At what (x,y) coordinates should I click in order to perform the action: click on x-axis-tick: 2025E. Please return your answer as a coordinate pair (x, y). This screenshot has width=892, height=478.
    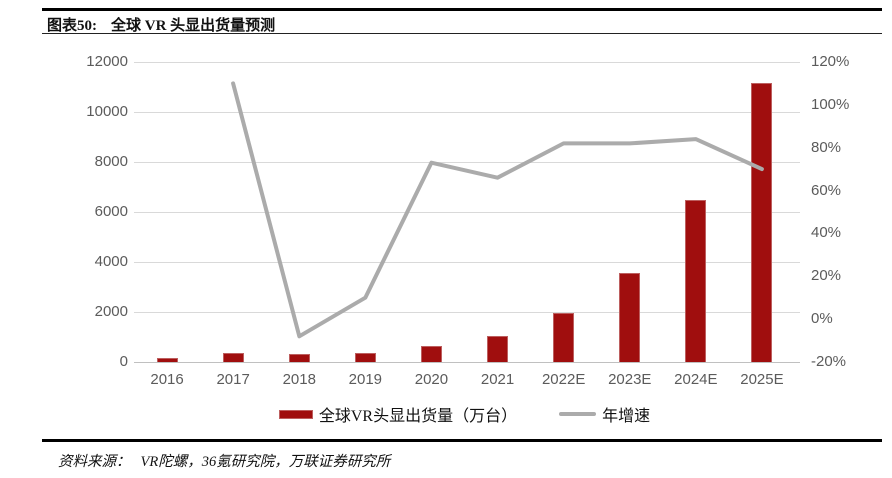
    Looking at the image, I should click on (762, 379).